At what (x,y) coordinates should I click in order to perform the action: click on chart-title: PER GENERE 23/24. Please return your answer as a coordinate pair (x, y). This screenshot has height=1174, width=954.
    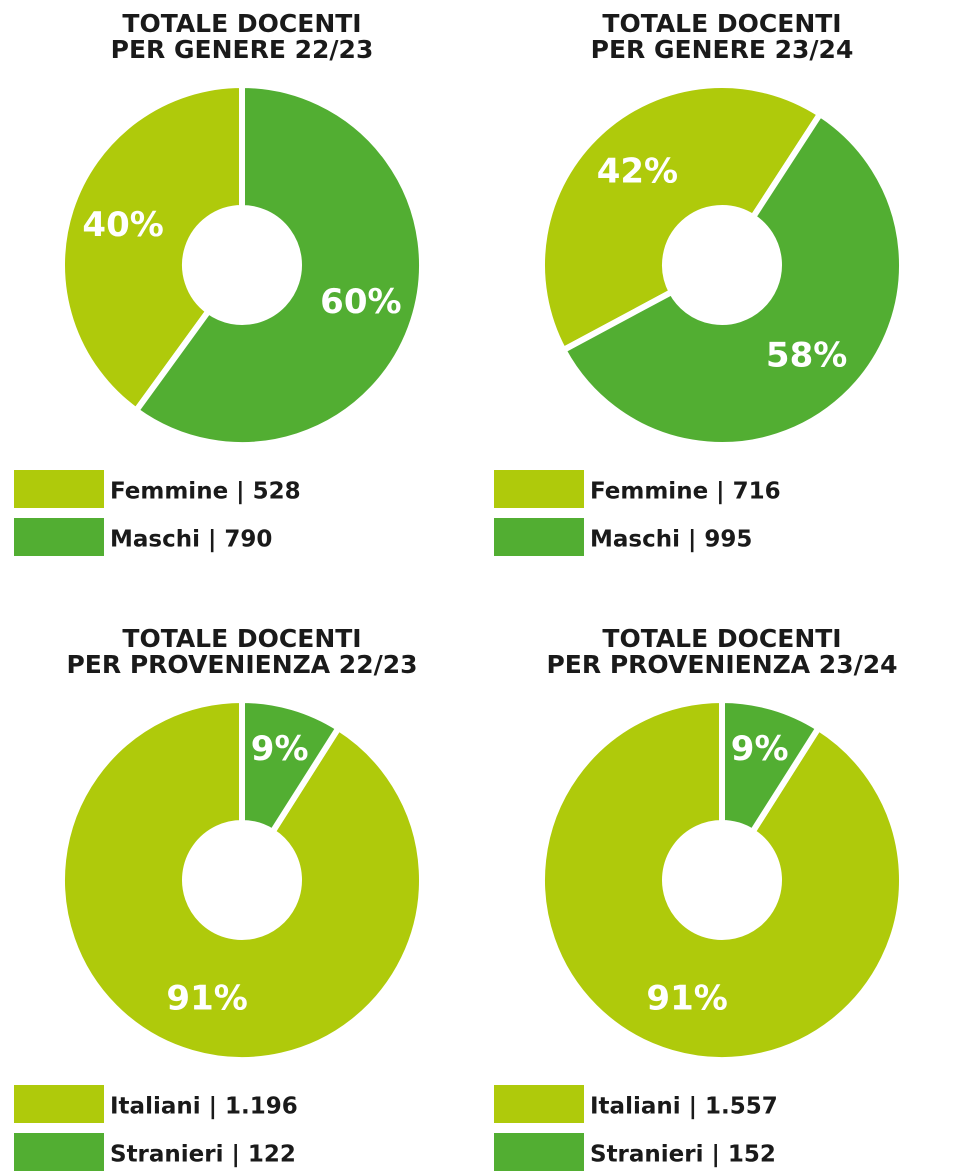
    Looking at the image, I should click on (722, 49).